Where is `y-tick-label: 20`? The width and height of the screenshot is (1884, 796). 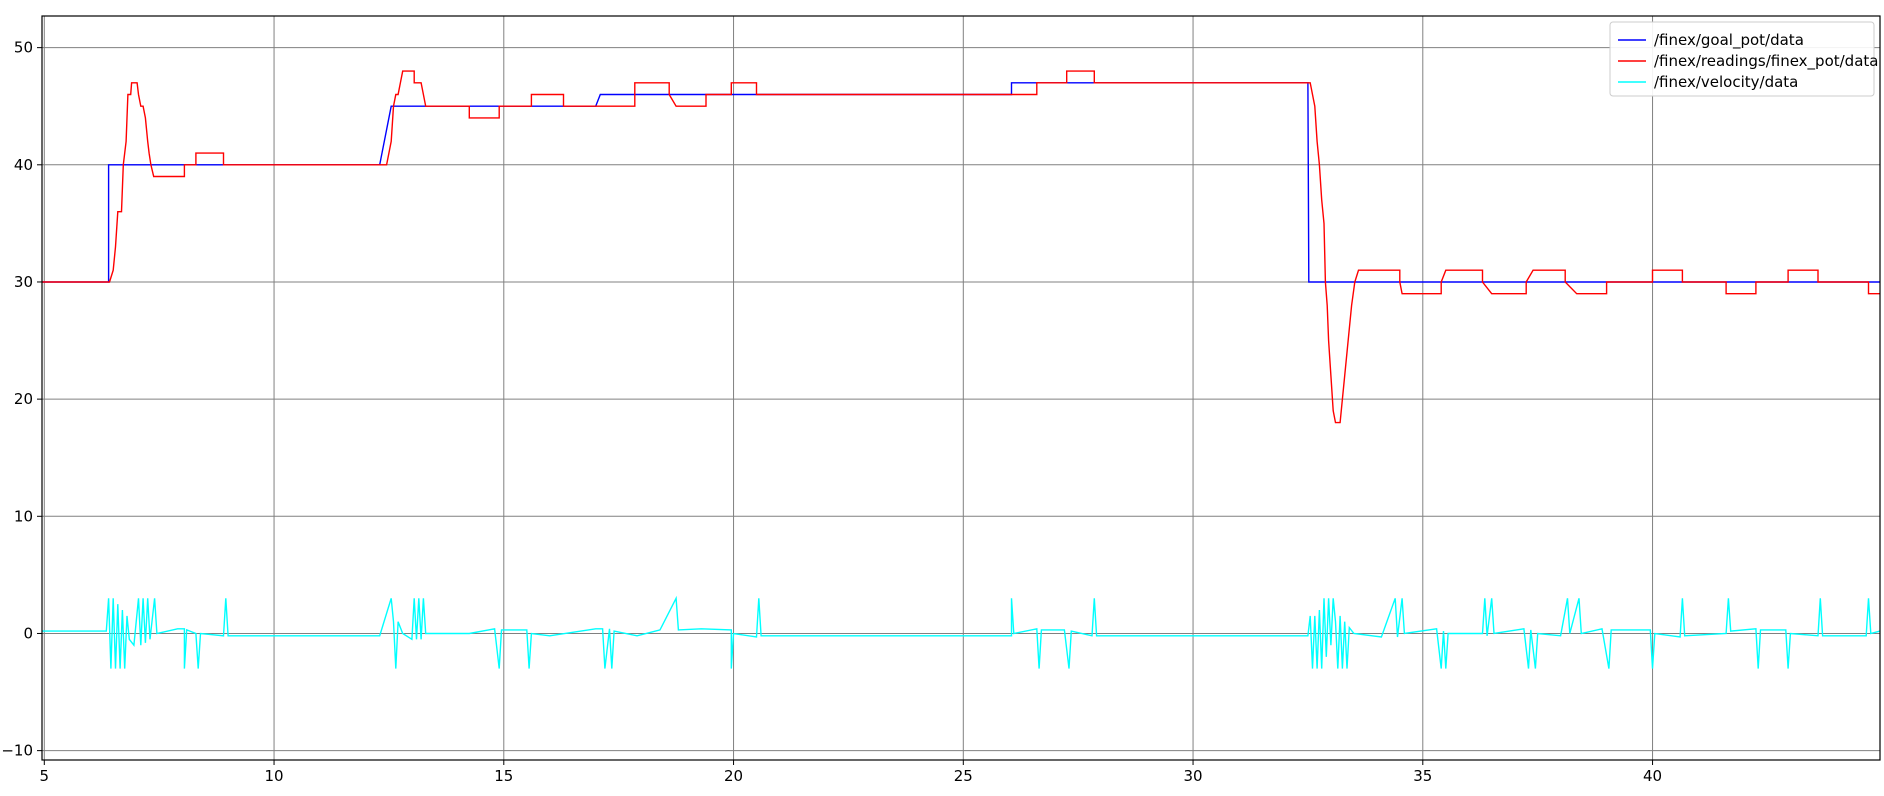
y-tick-label: 20 is located at coordinates (23, 399).